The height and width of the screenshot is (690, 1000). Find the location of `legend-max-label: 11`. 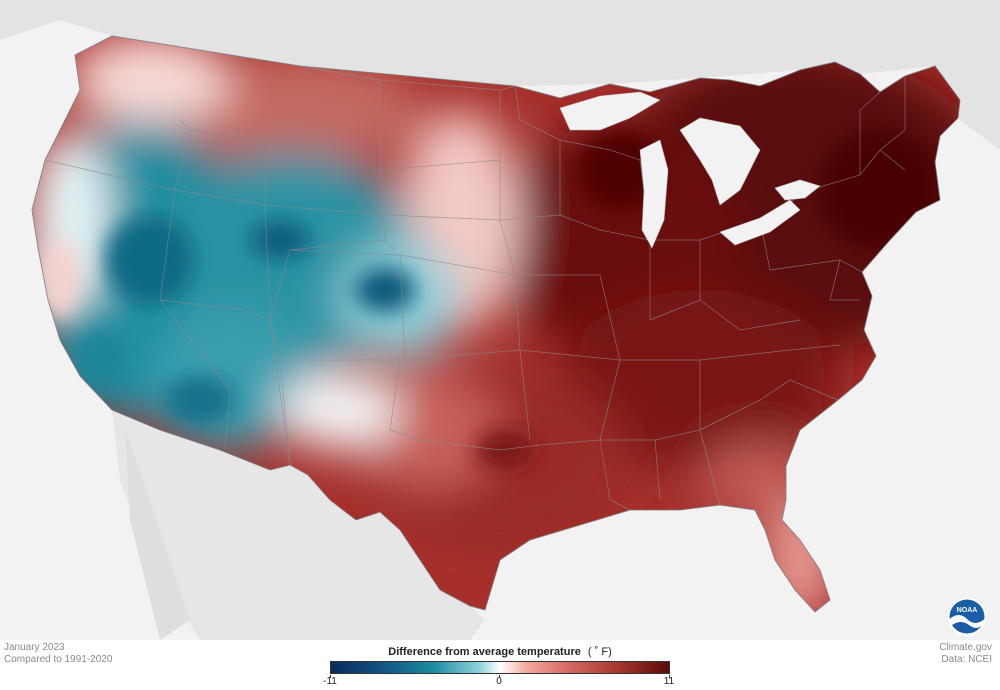

legend-max-label: 11 is located at coordinates (669, 681).